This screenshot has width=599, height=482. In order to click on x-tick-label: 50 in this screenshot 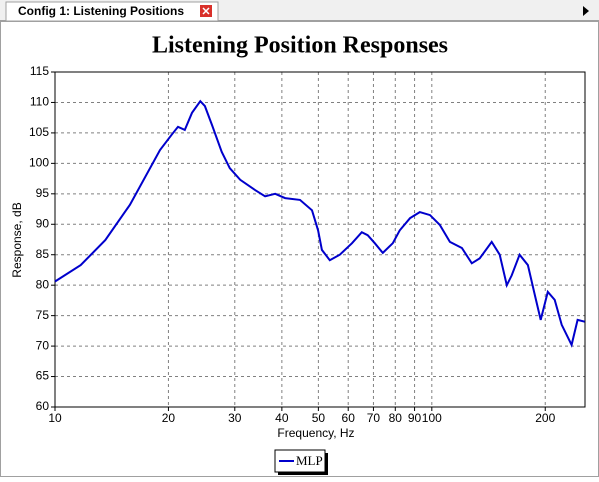, I will do `click(319, 418)`.